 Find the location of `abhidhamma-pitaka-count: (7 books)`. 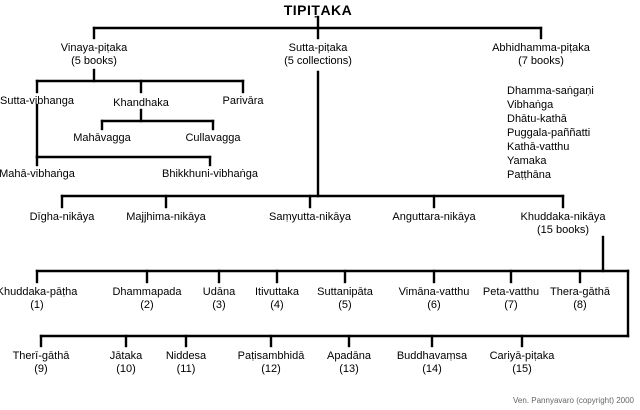

abhidhamma-pitaka-count: (7 books) is located at coordinates (541, 61).